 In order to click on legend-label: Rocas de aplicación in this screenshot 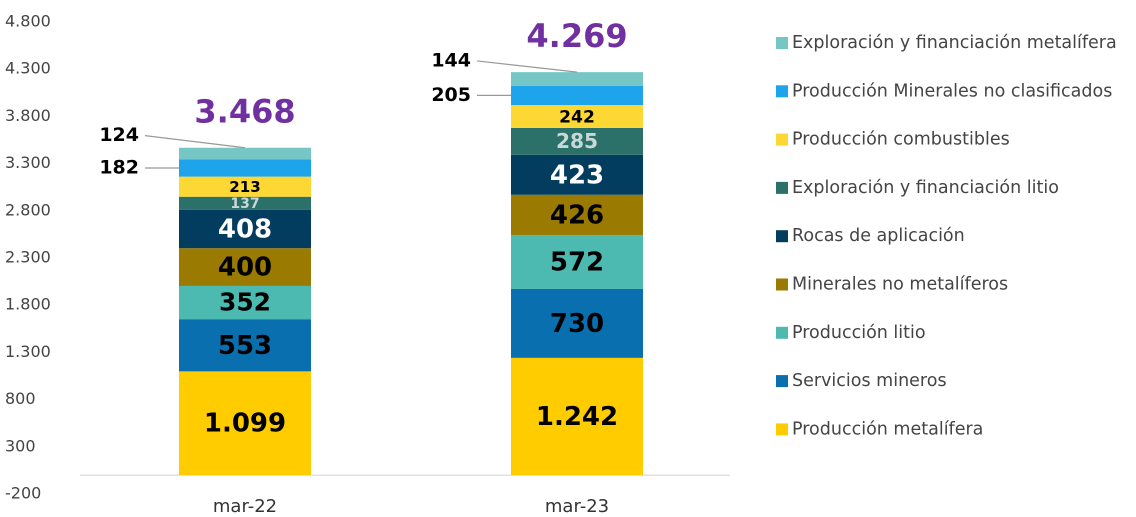, I will do `click(878, 236)`.